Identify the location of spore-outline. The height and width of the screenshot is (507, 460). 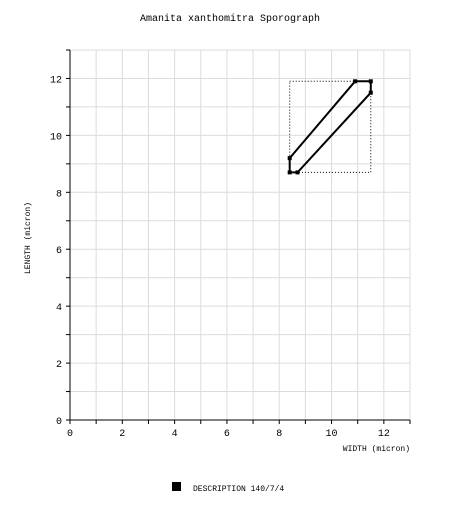
(330, 127).